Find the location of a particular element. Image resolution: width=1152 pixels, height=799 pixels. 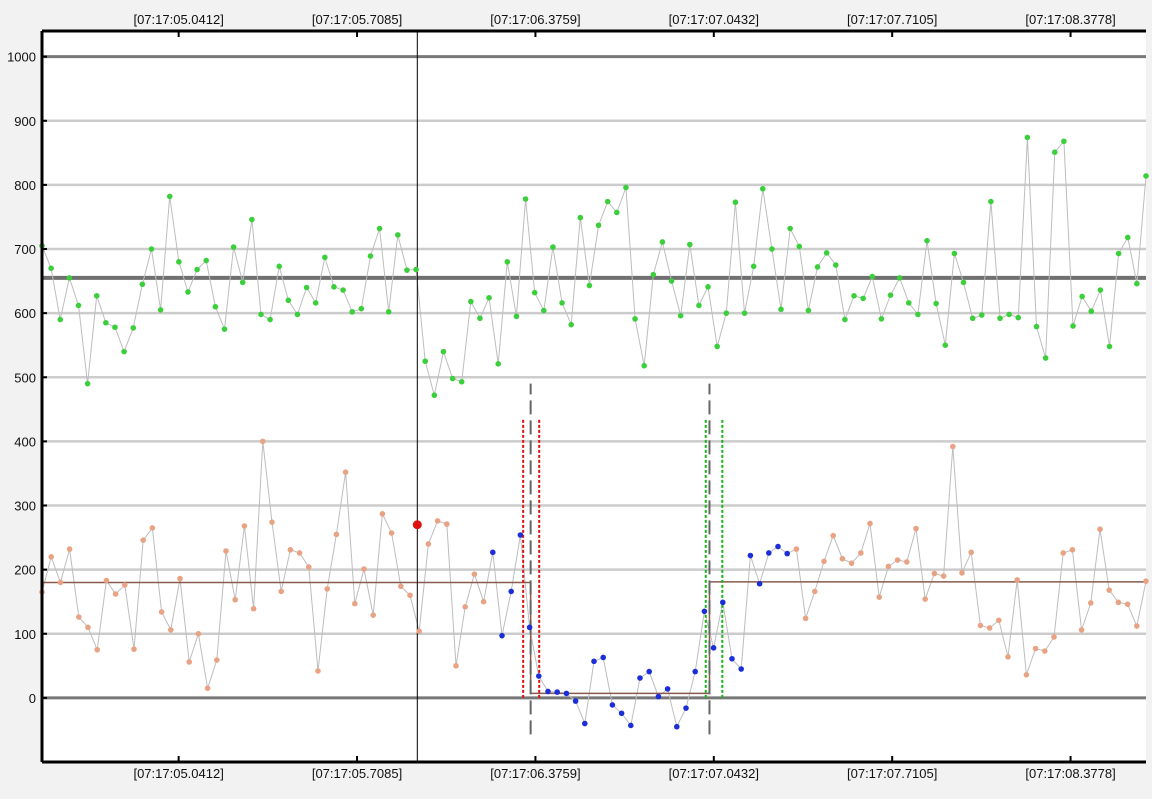

y-axis-ticks: 0 100 200 300 400 500 600 700 800 900 1000 is located at coordinates (27, 378).